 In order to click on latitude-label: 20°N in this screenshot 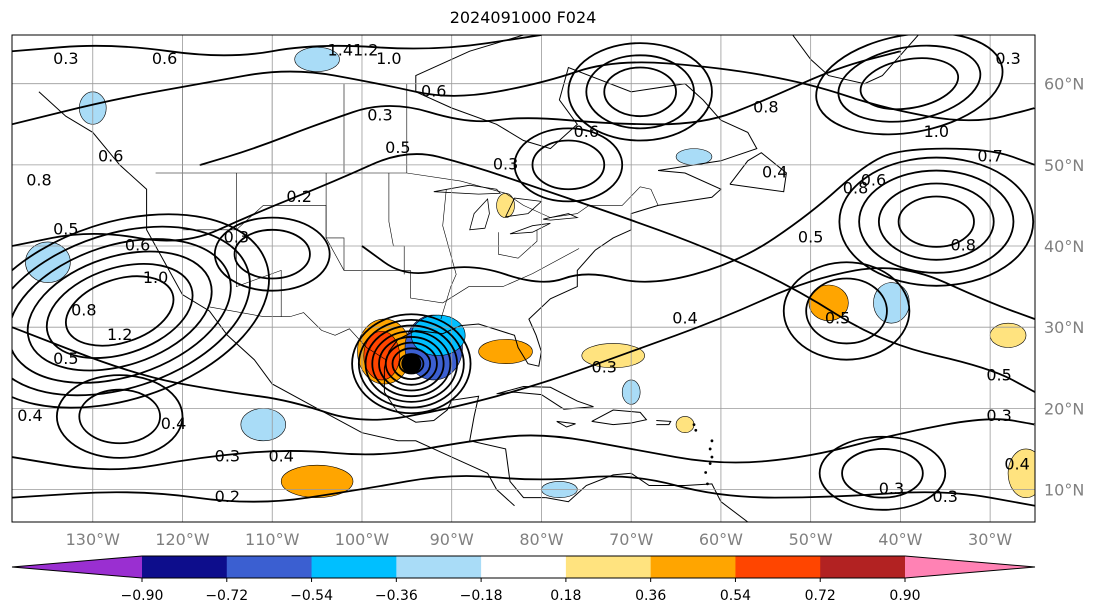, I will do `click(1064, 408)`.